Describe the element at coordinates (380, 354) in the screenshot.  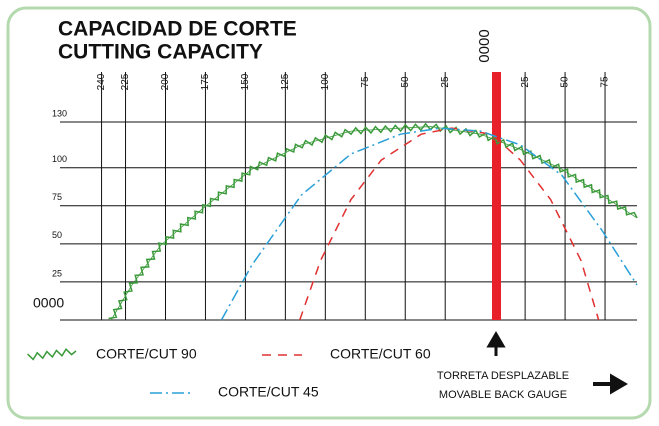
I see `legend-label: CORTE/CUT 60` at that location.